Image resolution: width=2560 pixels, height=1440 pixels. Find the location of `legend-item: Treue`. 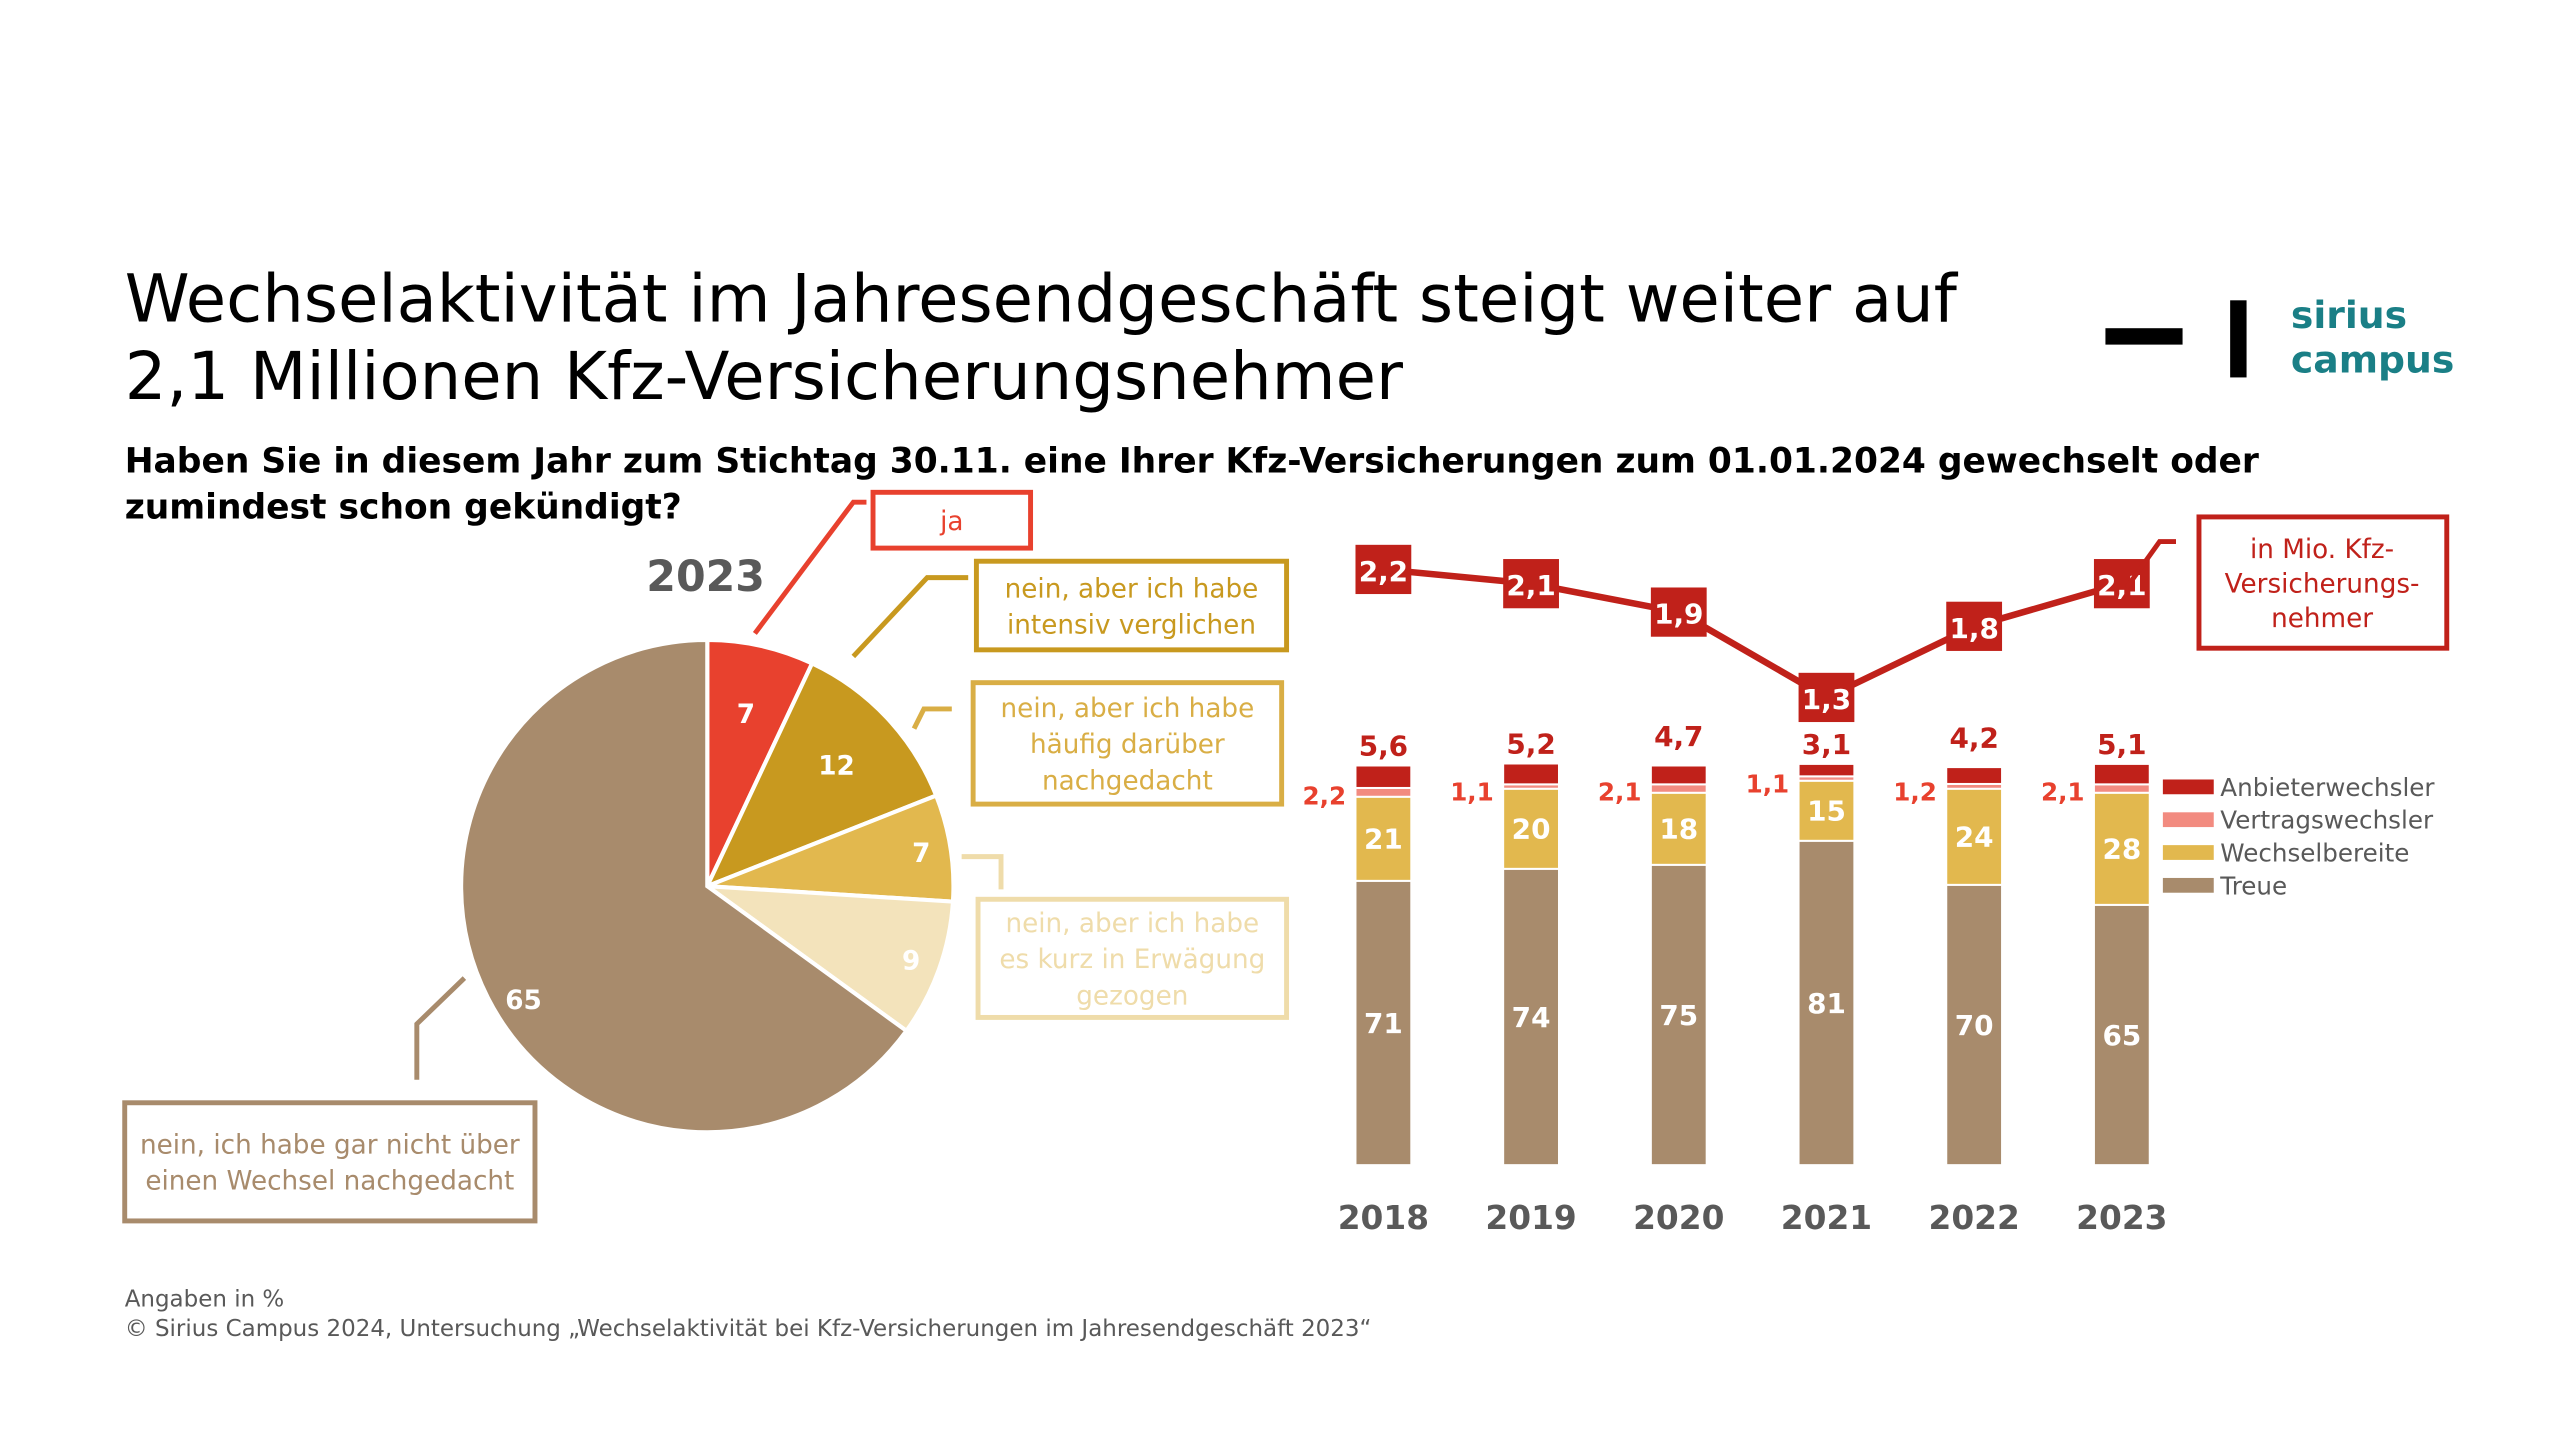

legend-item: Treue is located at coordinates (2224, 885).